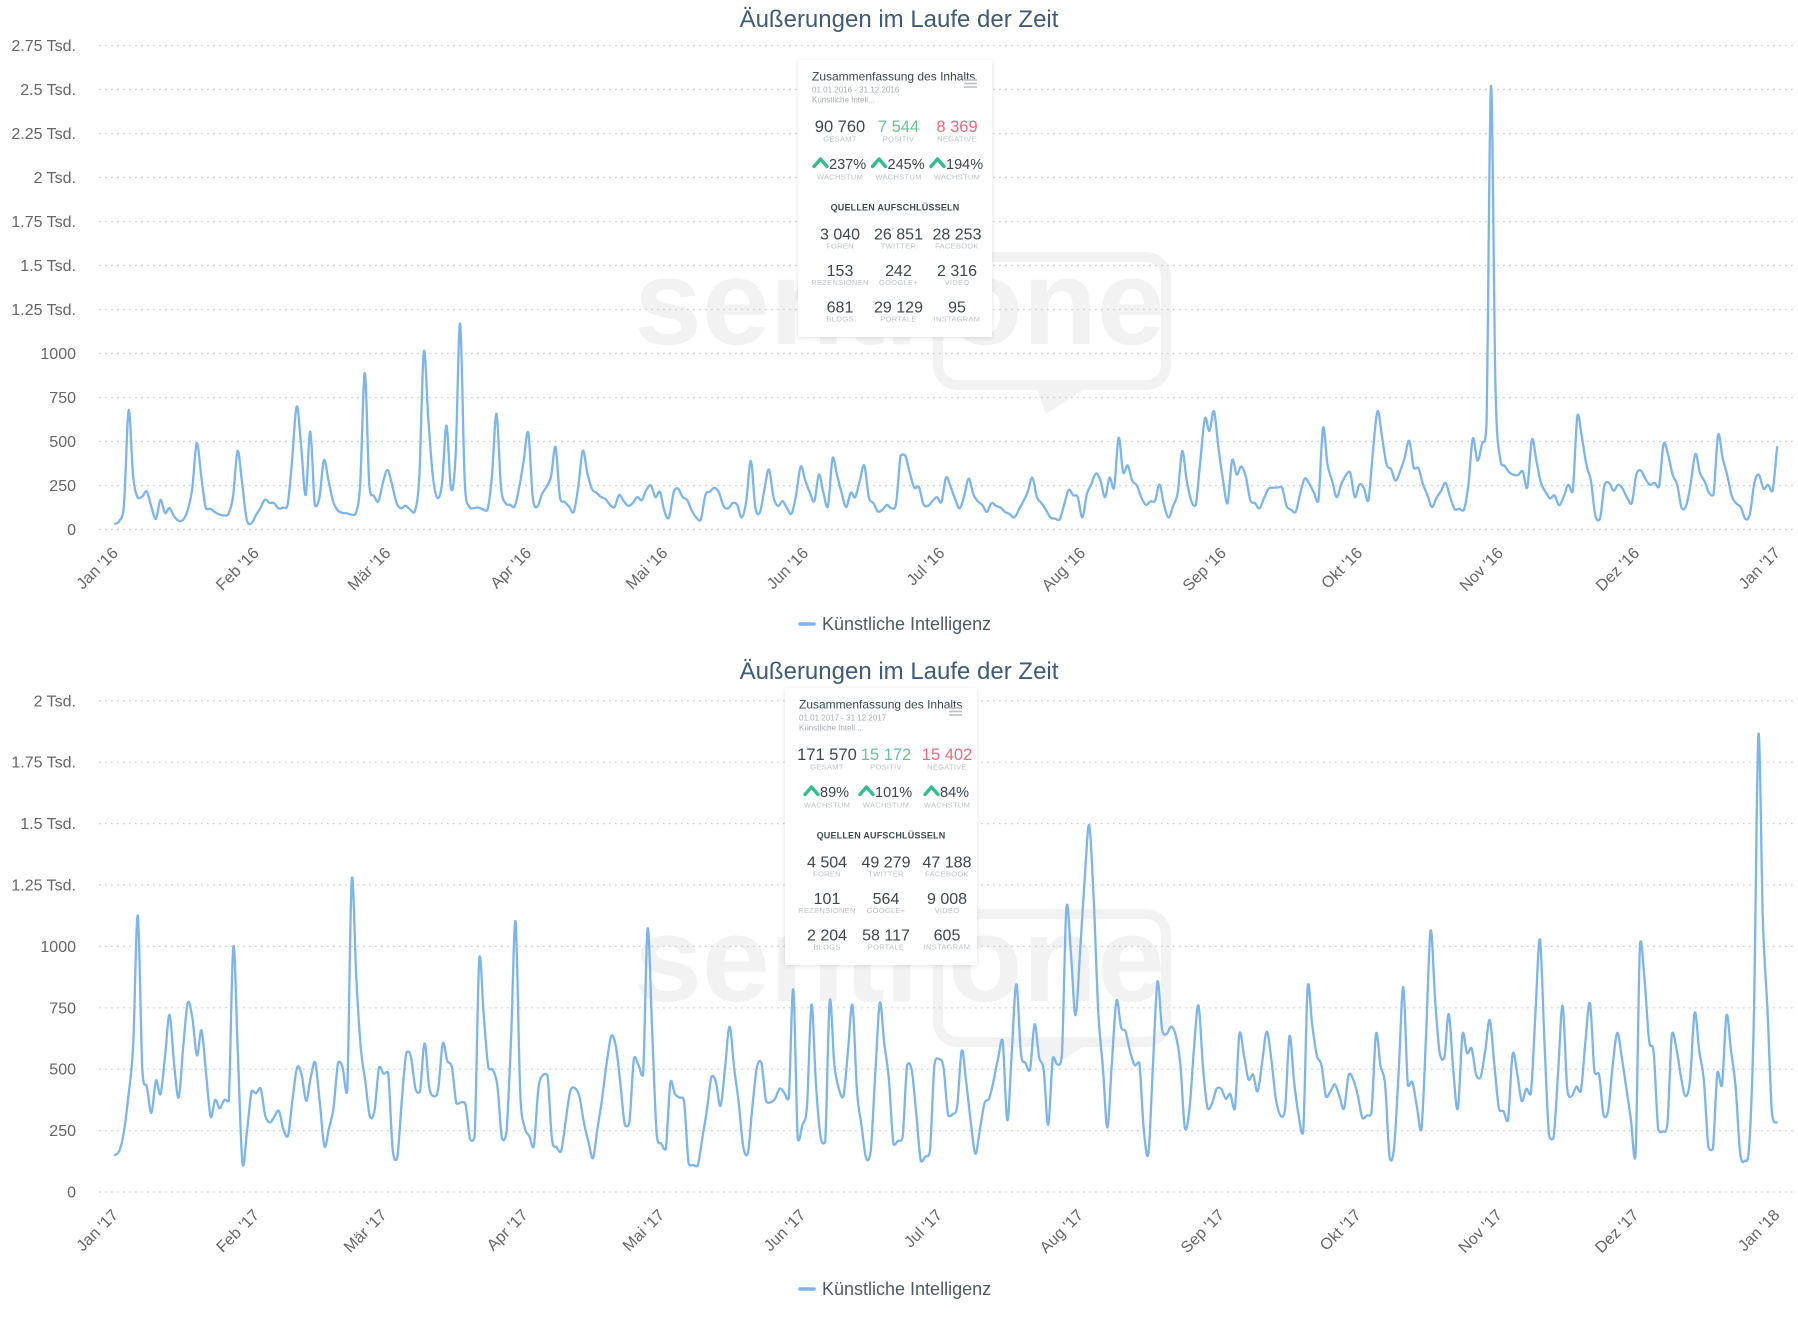 The height and width of the screenshot is (1322, 1798). What do you see at coordinates (827, 936) in the screenshot?
I see `svg-text: 2 204` at bounding box center [827, 936].